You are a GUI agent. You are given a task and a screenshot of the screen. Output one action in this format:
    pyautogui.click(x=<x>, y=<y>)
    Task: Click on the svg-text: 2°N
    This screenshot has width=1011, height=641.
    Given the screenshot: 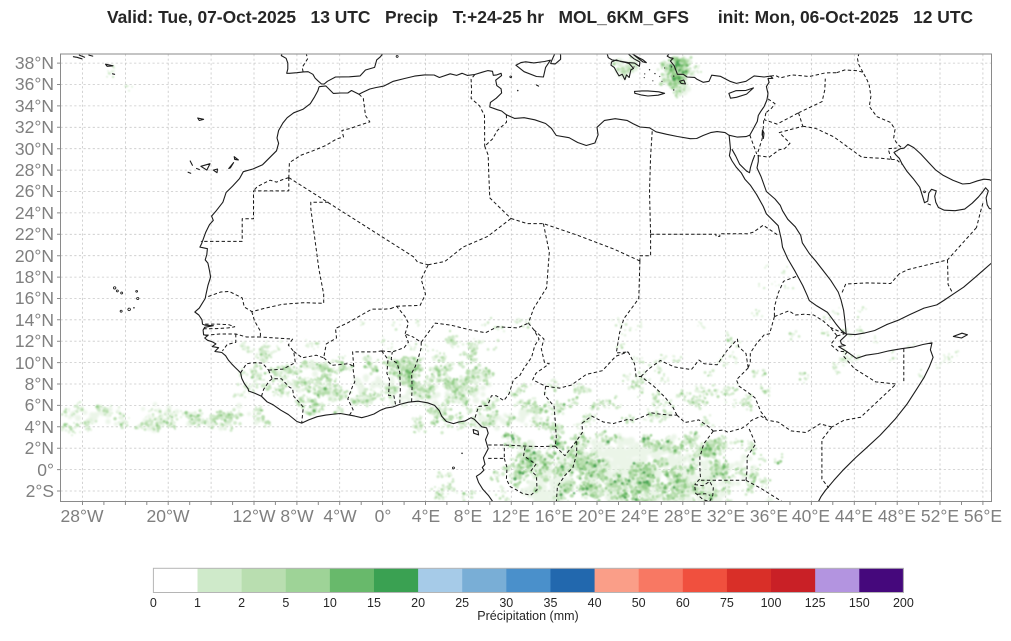 What is the action you would take?
    pyautogui.click(x=39, y=448)
    